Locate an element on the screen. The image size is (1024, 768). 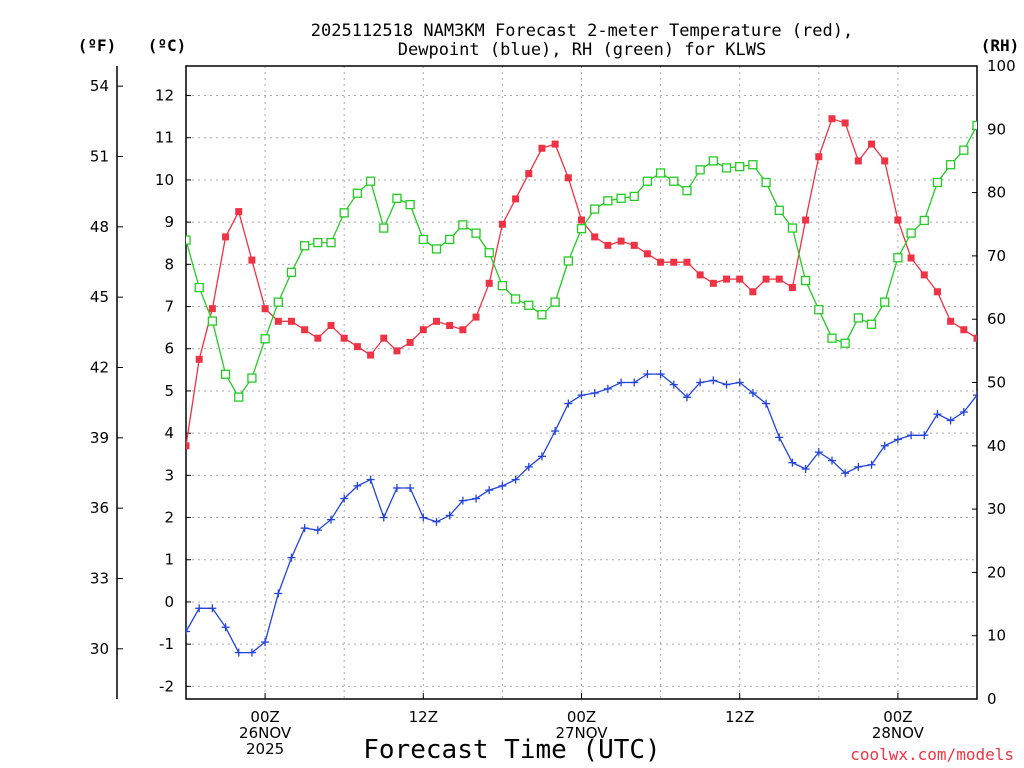
x-tick-label: 27NOV is located at coordinates (581, 733).